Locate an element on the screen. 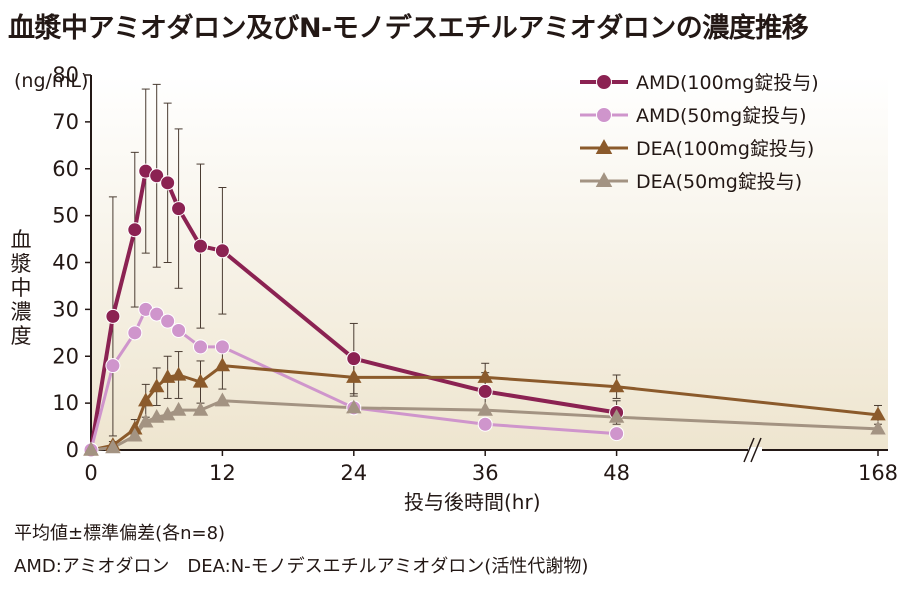 Image resolution: width=900 pixels, height=591 pixels. y-axis-label: 血漿中濃度 is located at coordinates (21, 288).